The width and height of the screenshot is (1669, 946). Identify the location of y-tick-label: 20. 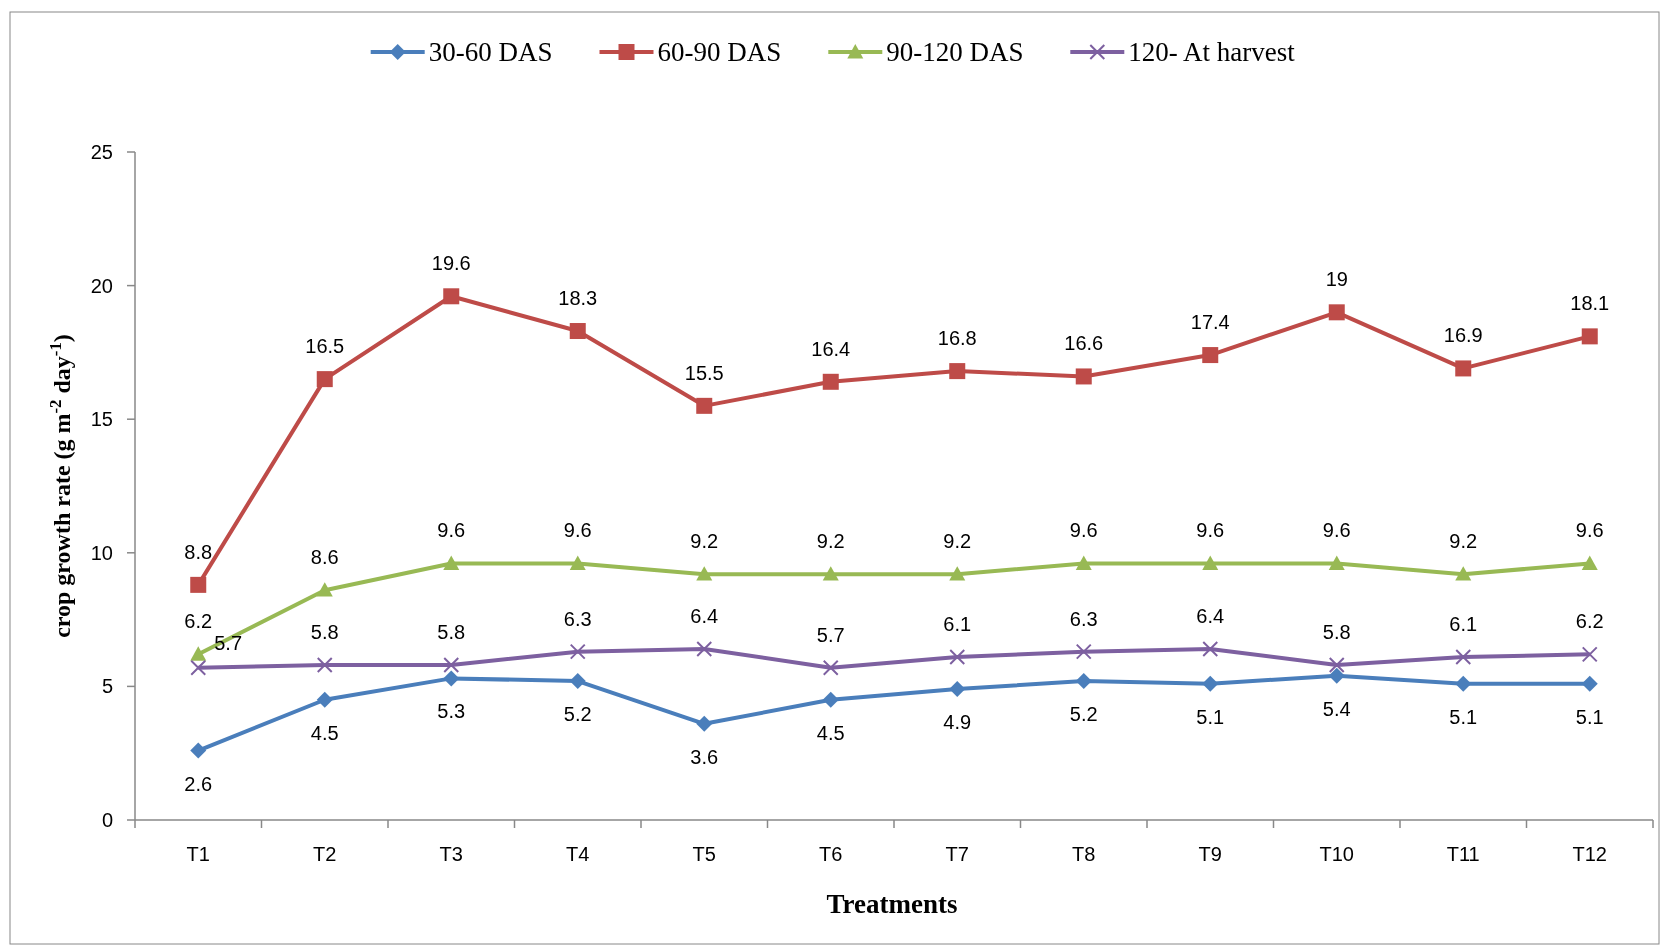
(101, 285).